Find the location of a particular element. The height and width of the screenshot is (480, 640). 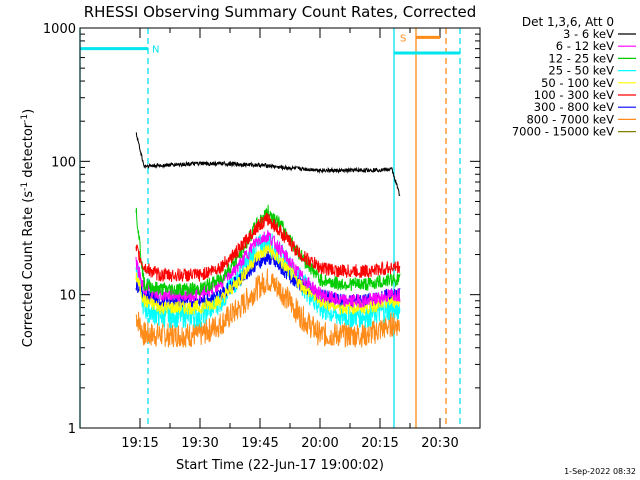

y-axis-label-sup1: -1 is located at coordinates (25, 186).